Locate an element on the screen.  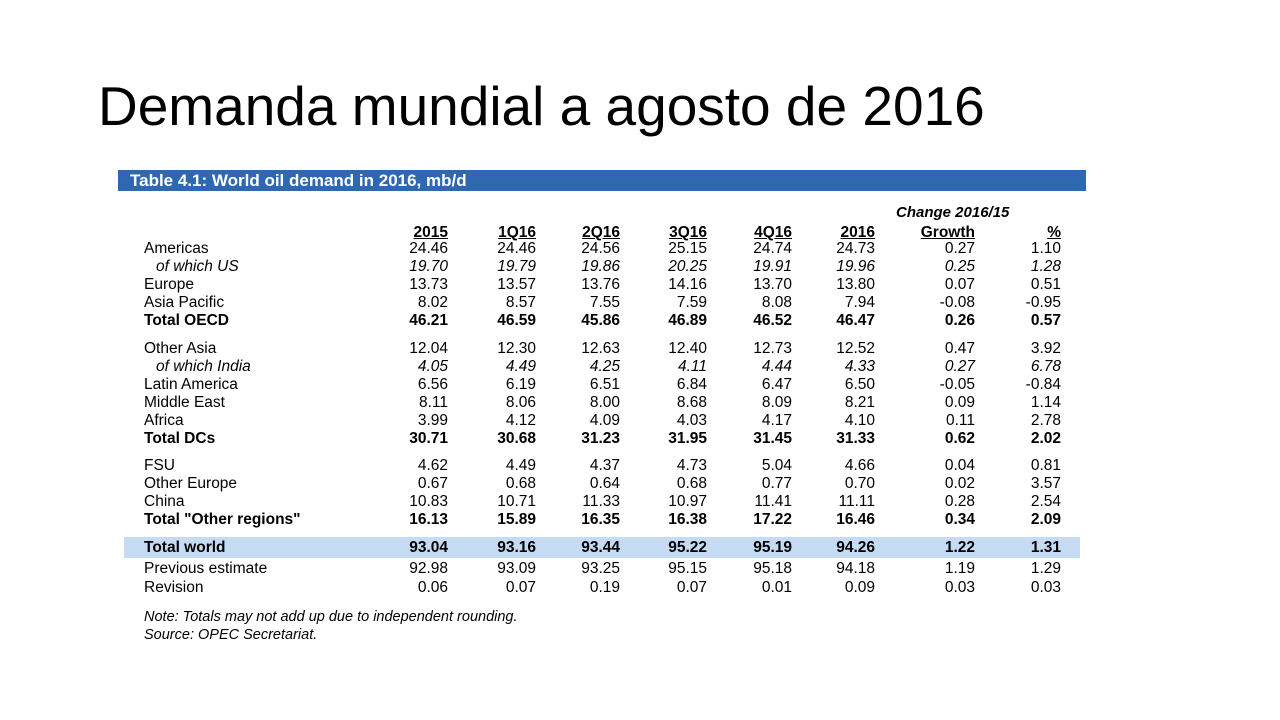
table-cell: 1.10 is located at coordinates (1045, 248).